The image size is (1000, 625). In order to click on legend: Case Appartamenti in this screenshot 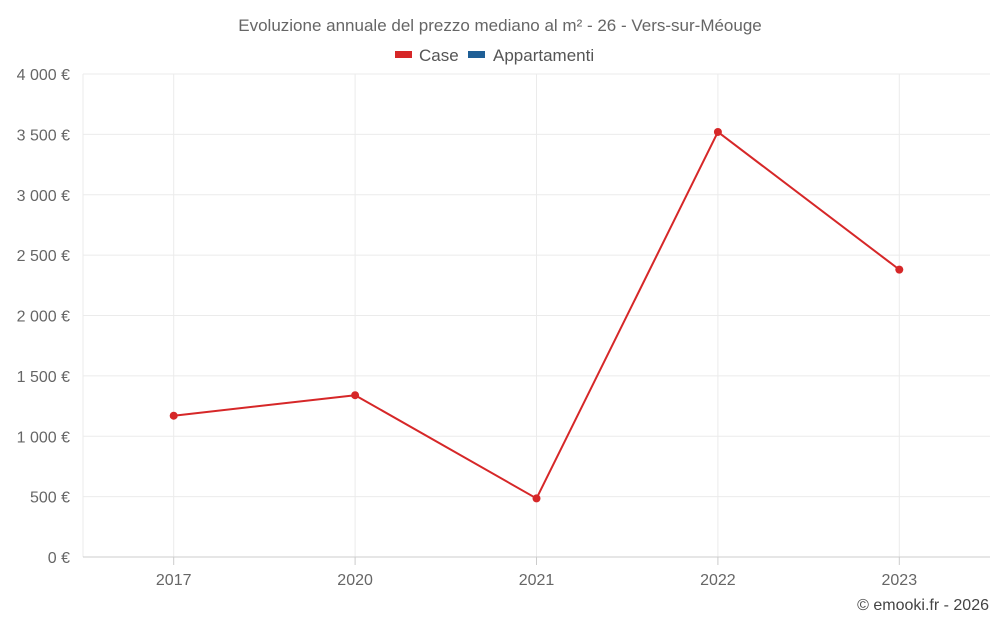, I will do `click(494, 55)`.